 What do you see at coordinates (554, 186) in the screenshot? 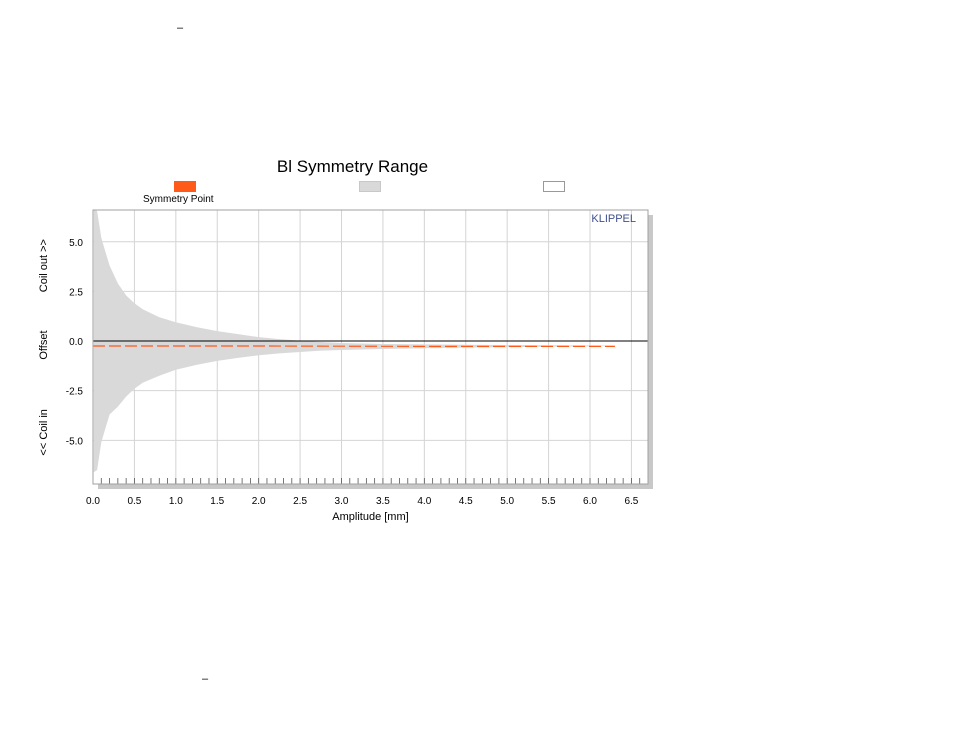
I see `legend-swatch-empty` at bounding box center [554, 186].